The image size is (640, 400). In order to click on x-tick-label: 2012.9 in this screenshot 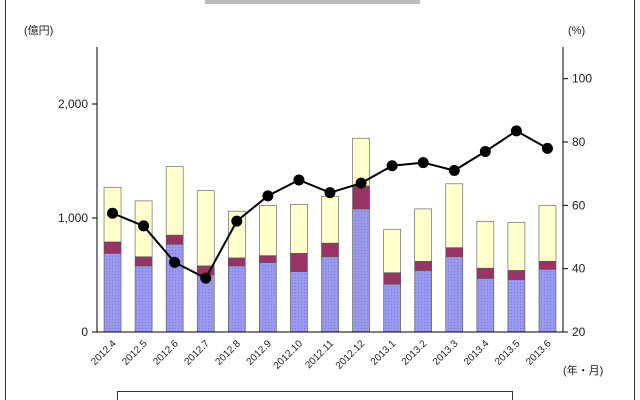, I will do `click(260, 353)`.